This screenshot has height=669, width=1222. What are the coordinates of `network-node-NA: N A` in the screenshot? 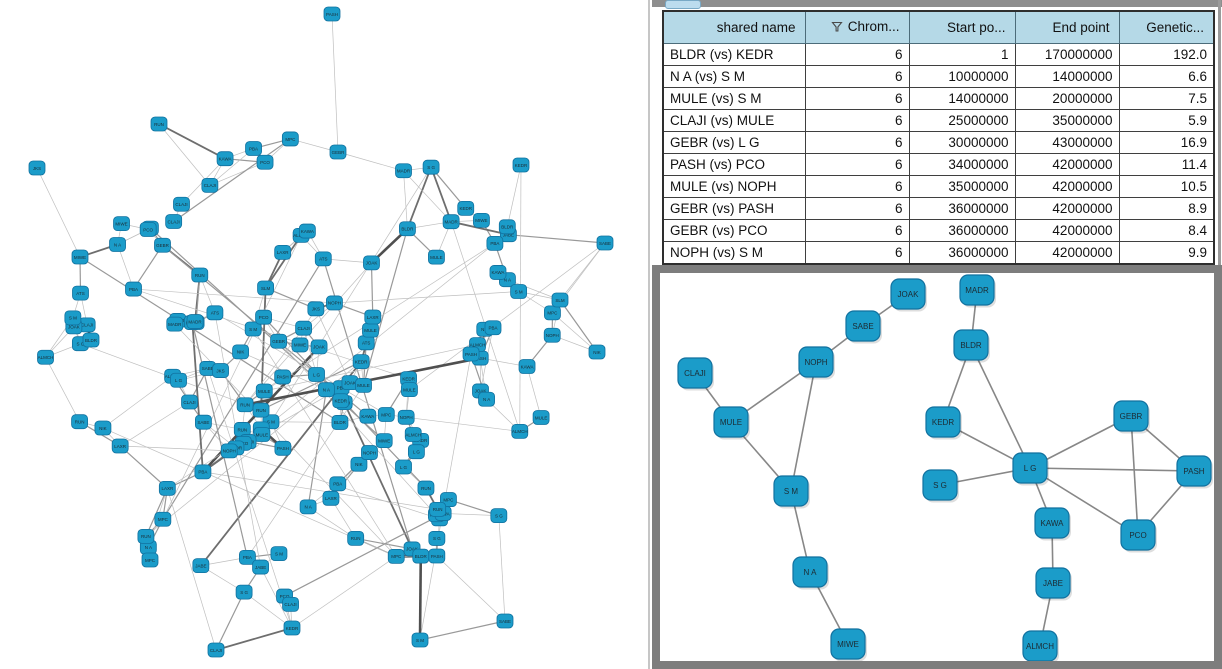 It's located at (810, 573).